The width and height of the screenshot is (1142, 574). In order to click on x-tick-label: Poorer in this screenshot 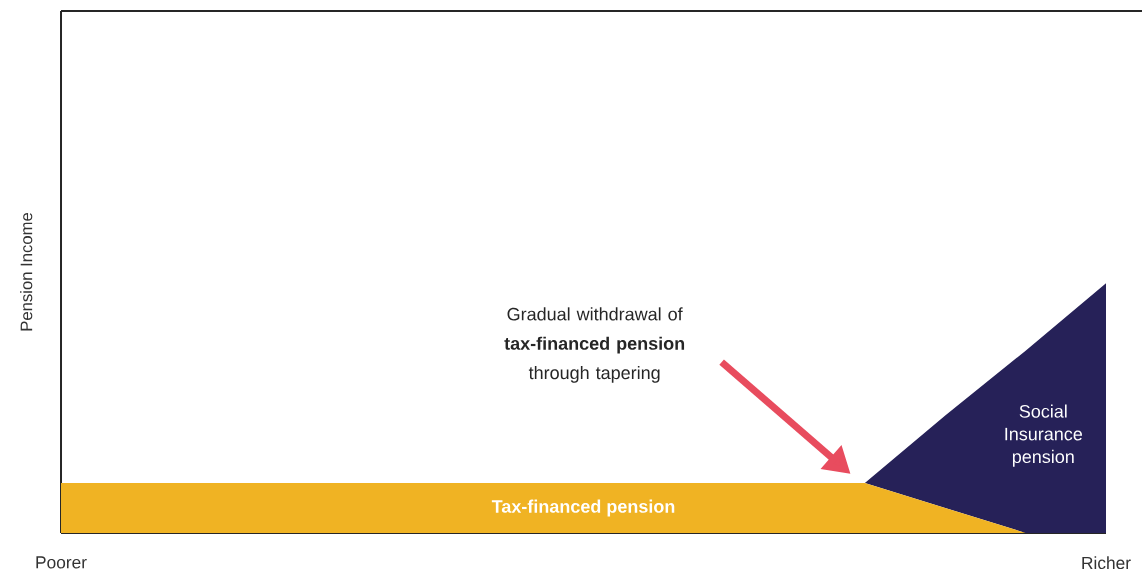, I will do `click(61, 562)`.